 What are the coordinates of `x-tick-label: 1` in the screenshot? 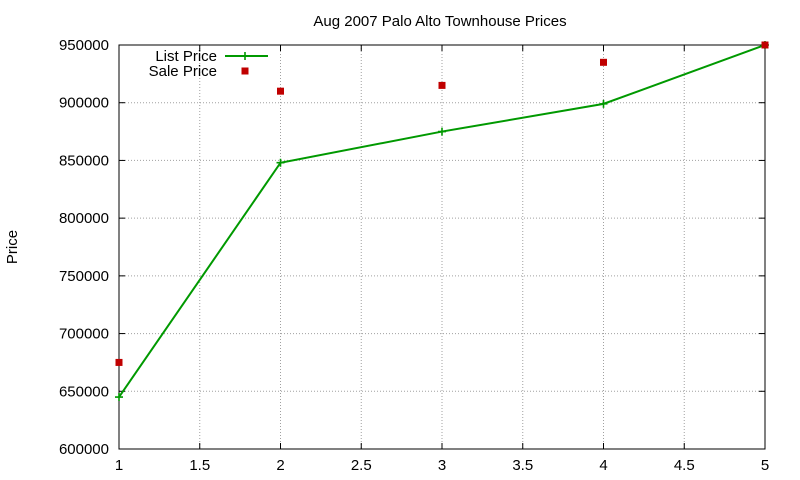 It's located at (119, 465).